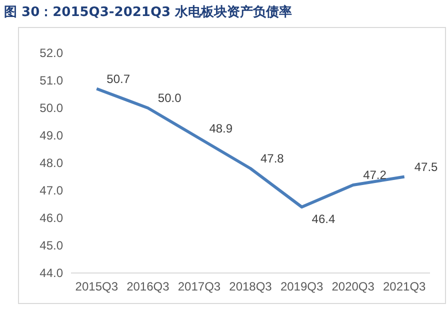 The height and width of the screenshot is (327, 448). Describe the element at coordinates (52, 107) in the screenshot. I see `y-tick-label: 50.0` at that location.